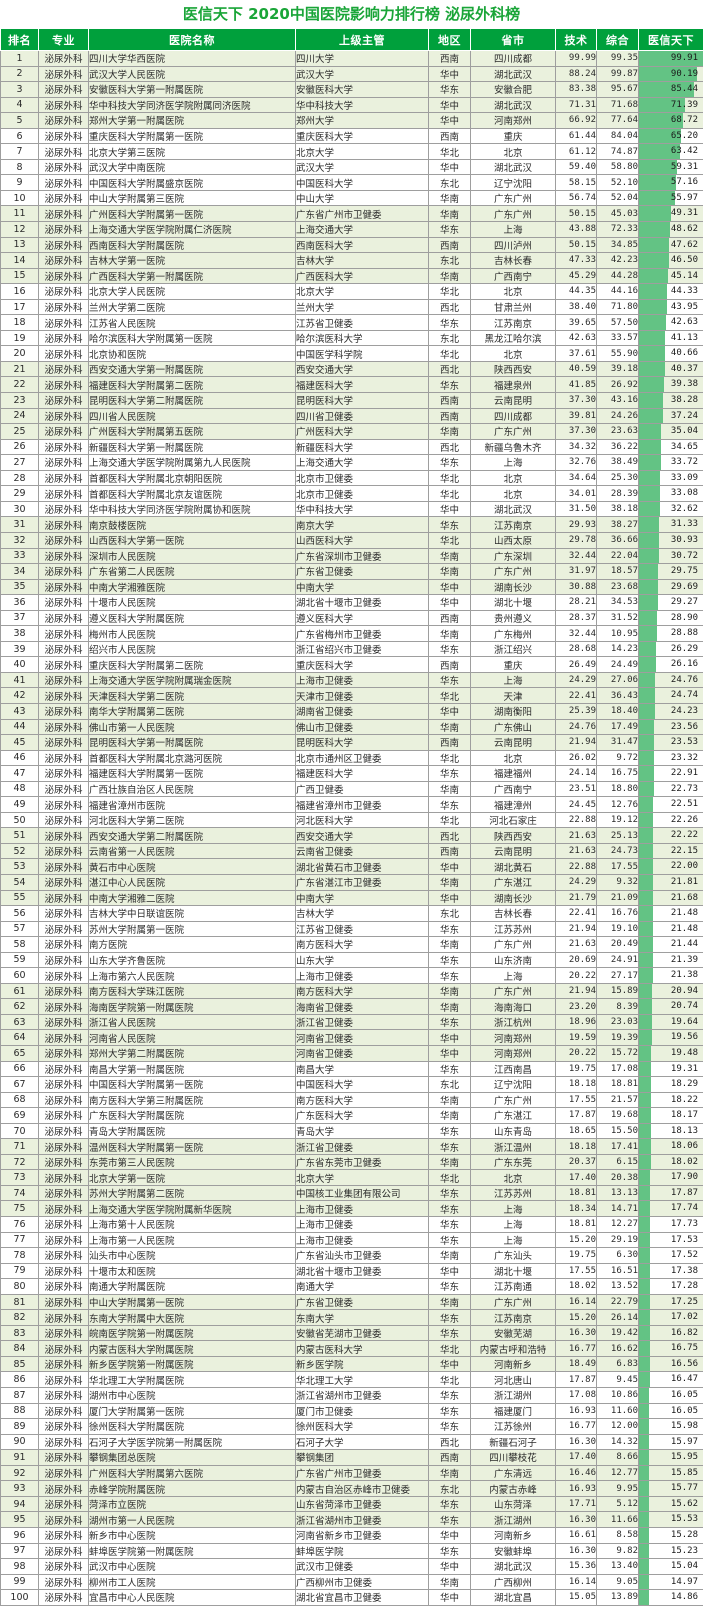  What do you see at coordinates (618, 40) in the screenshot?
I see `column-header-composite: 综合` at bounding box center [618, 40].